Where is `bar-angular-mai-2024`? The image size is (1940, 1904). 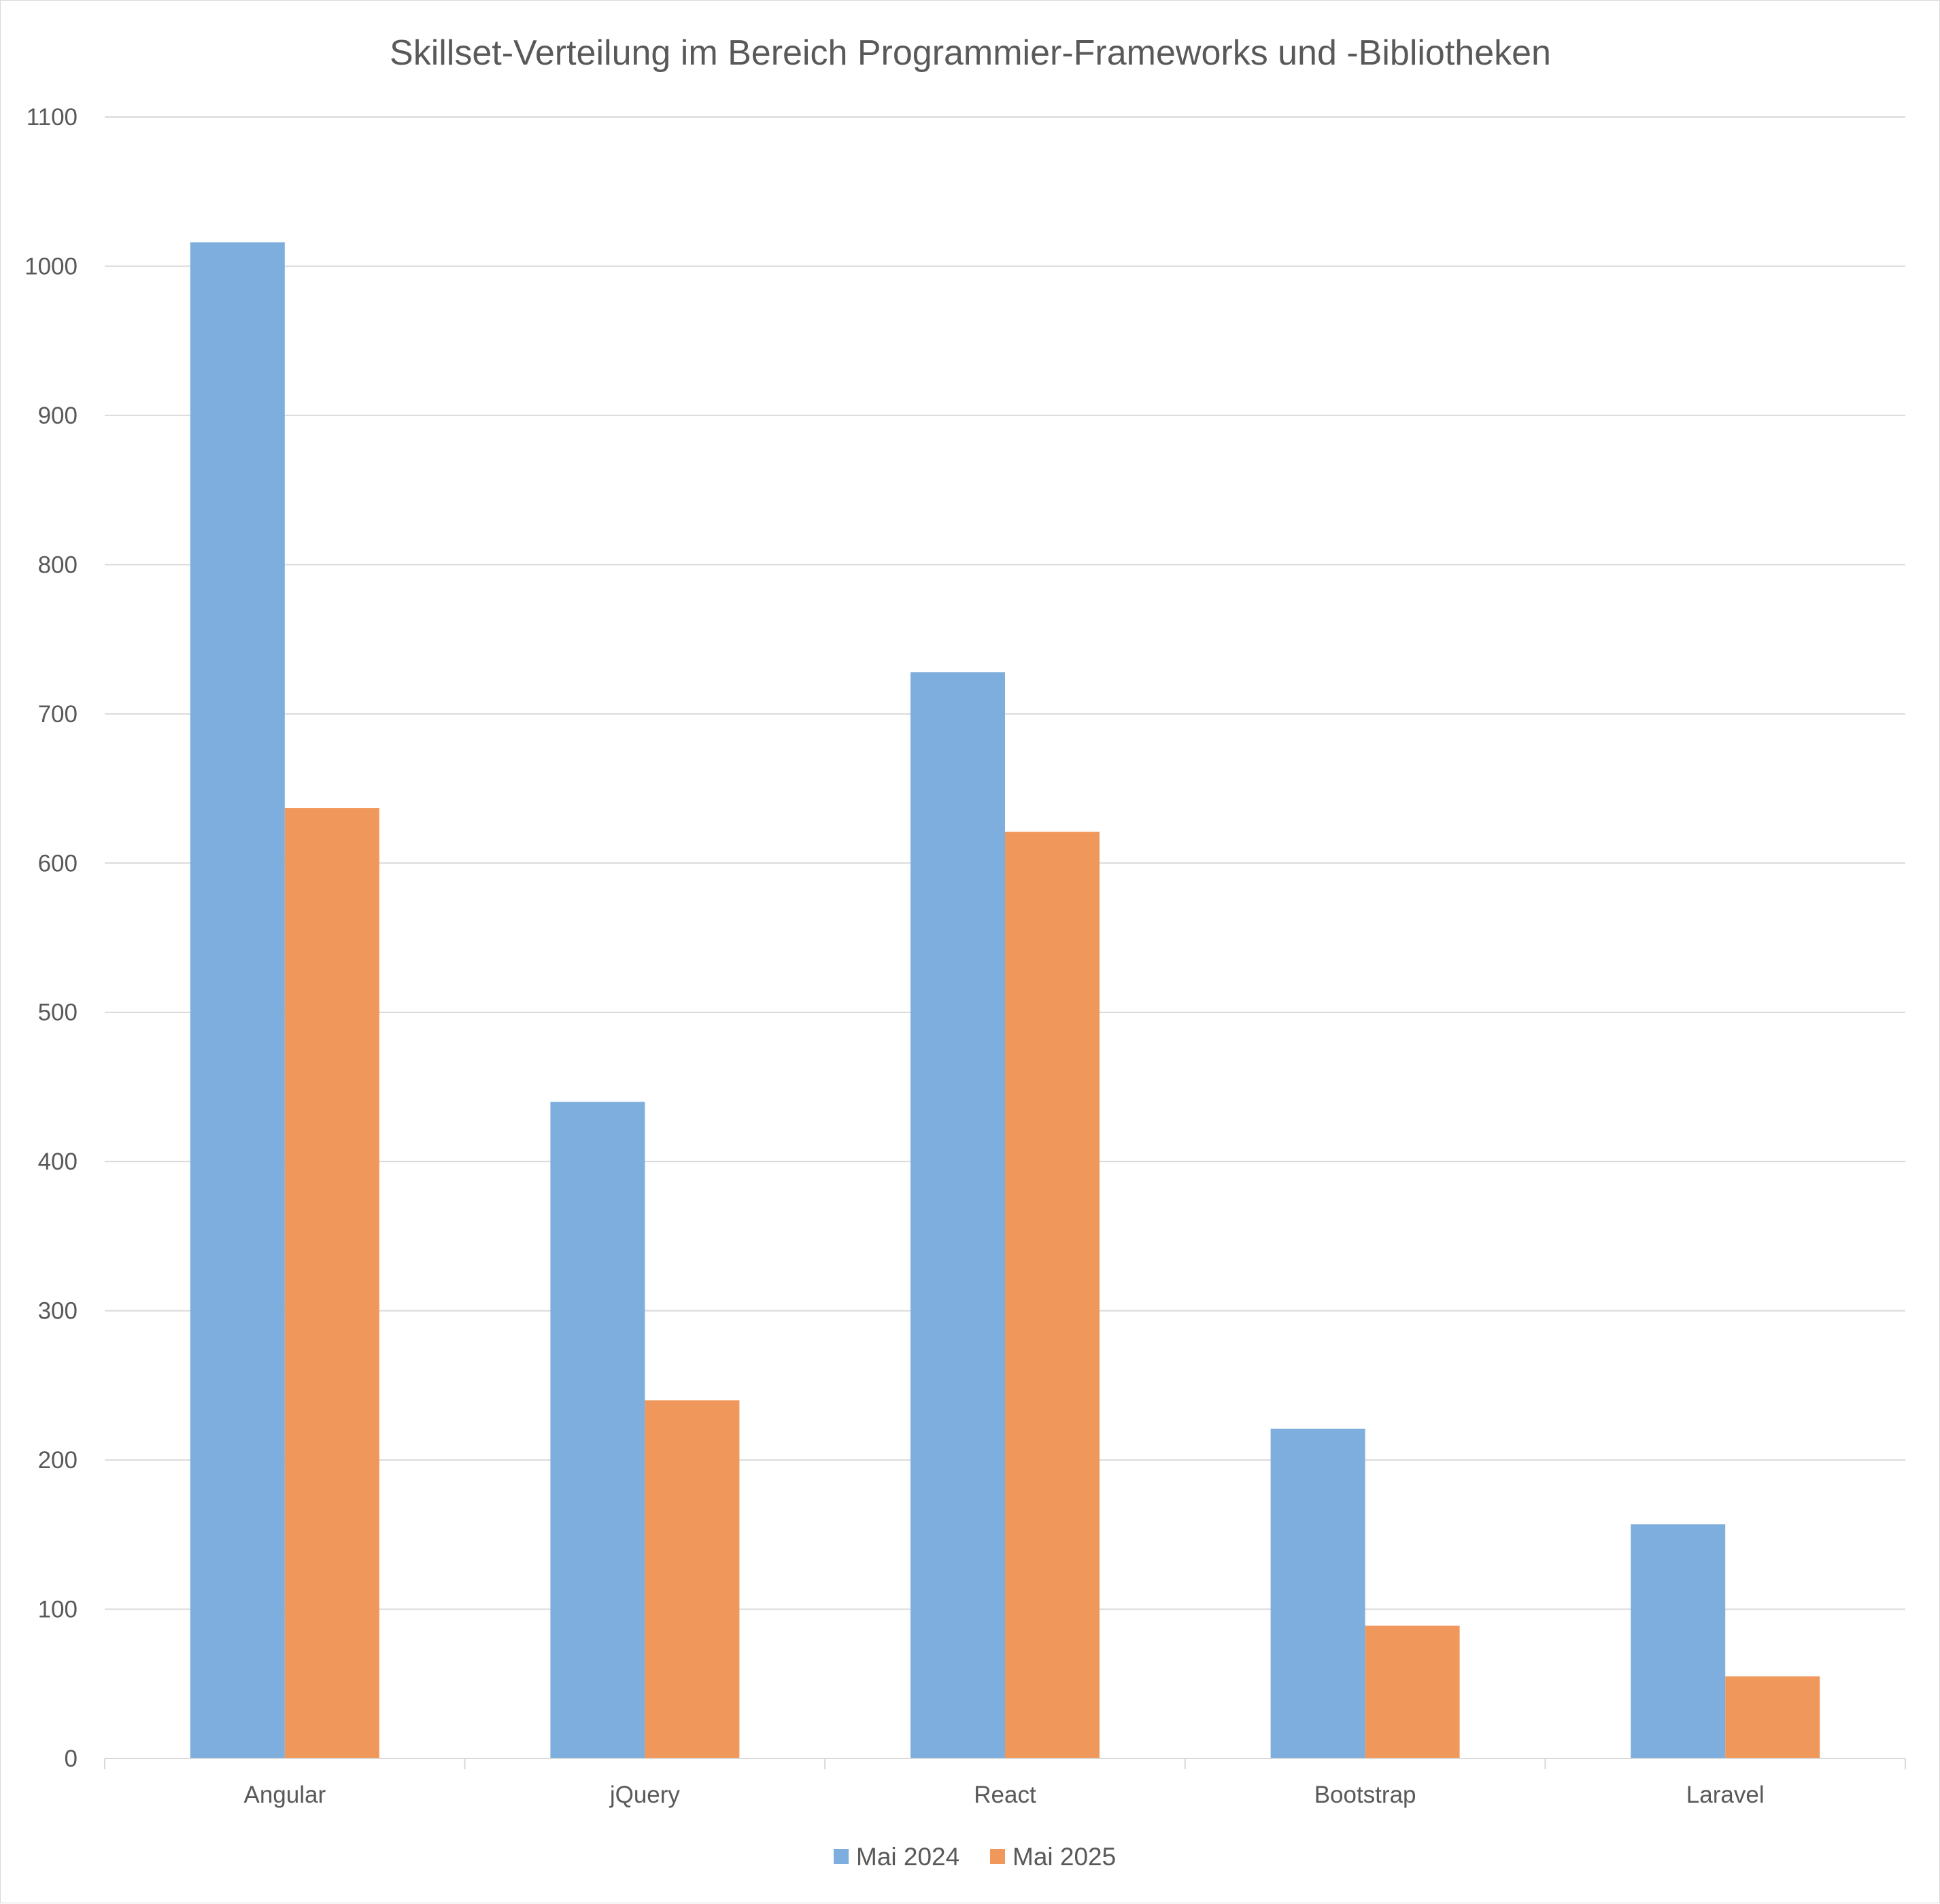 bar-angular-mai-2024 is located at coordinates (237, 1001).